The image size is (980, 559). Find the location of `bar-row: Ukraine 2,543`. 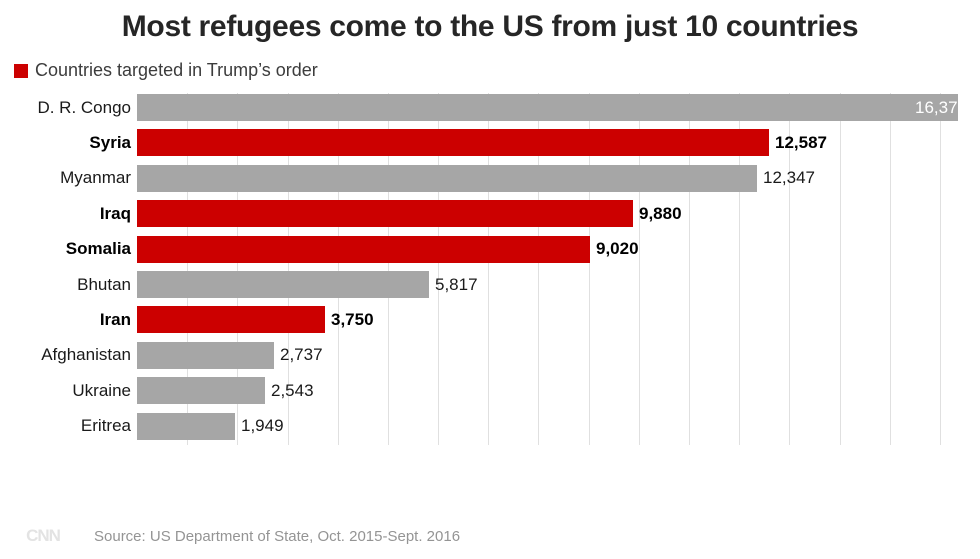

bar-row: Ukraine 2,543 is located at coordinates (523, 391).